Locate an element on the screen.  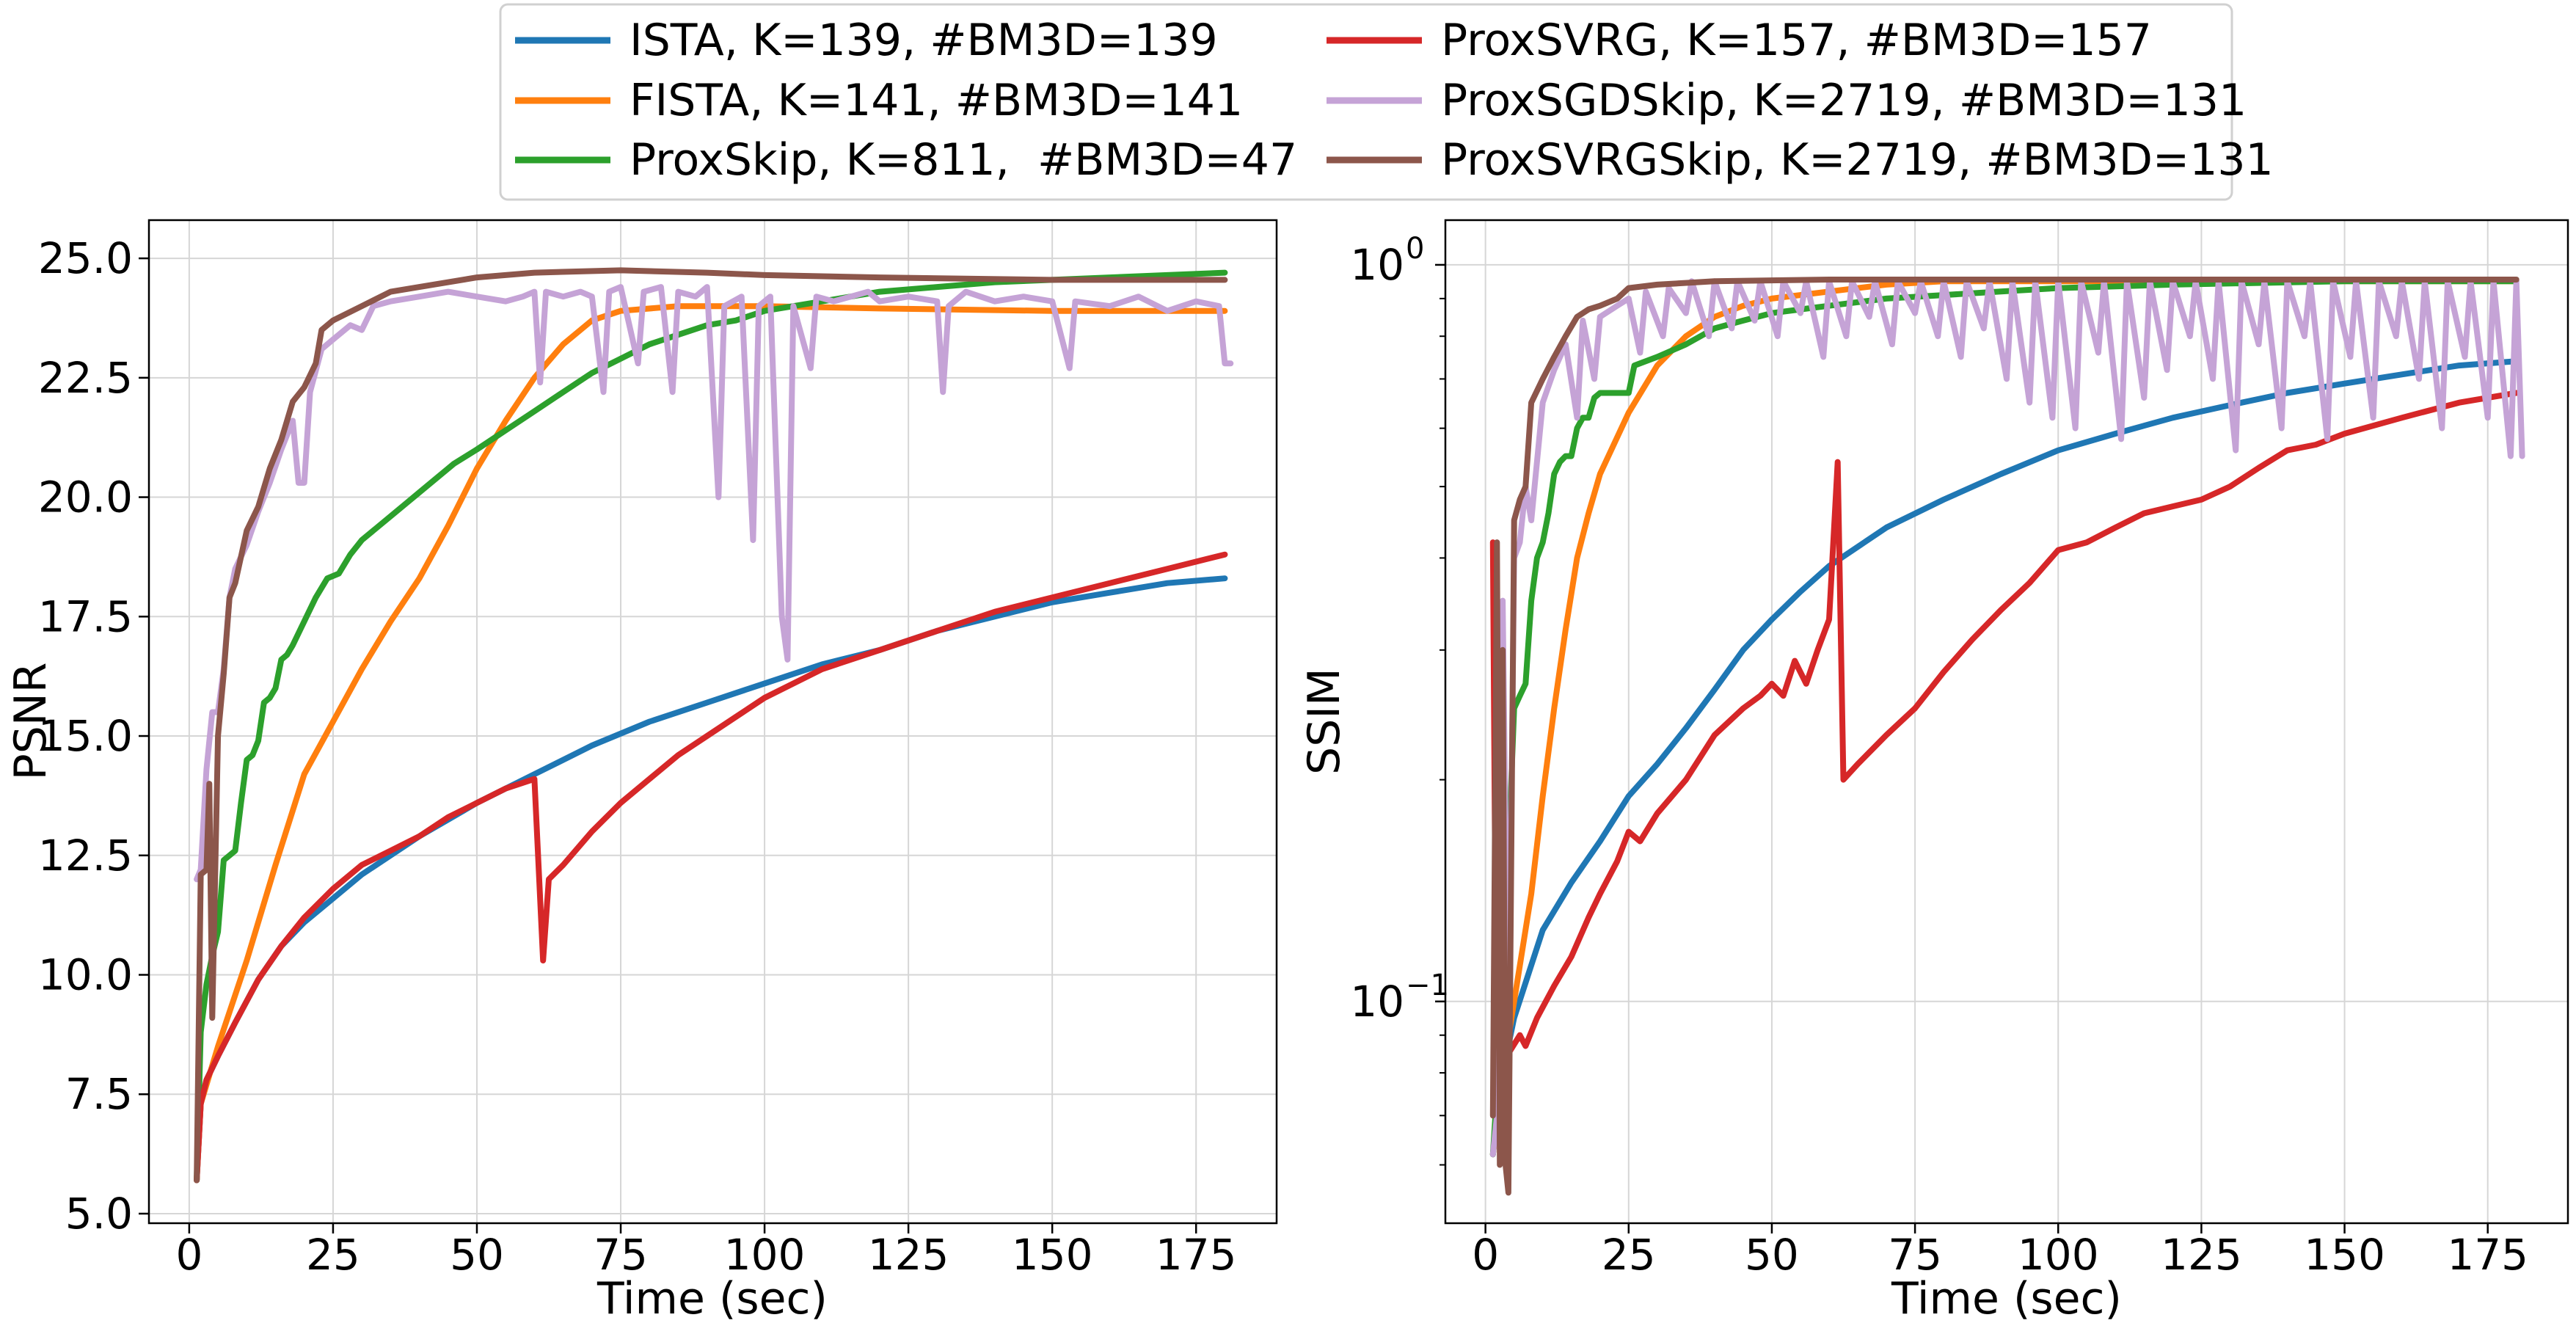
legend-entry: ISTA, K=139, #BM3D=139 is located at coordinates (866, 41).